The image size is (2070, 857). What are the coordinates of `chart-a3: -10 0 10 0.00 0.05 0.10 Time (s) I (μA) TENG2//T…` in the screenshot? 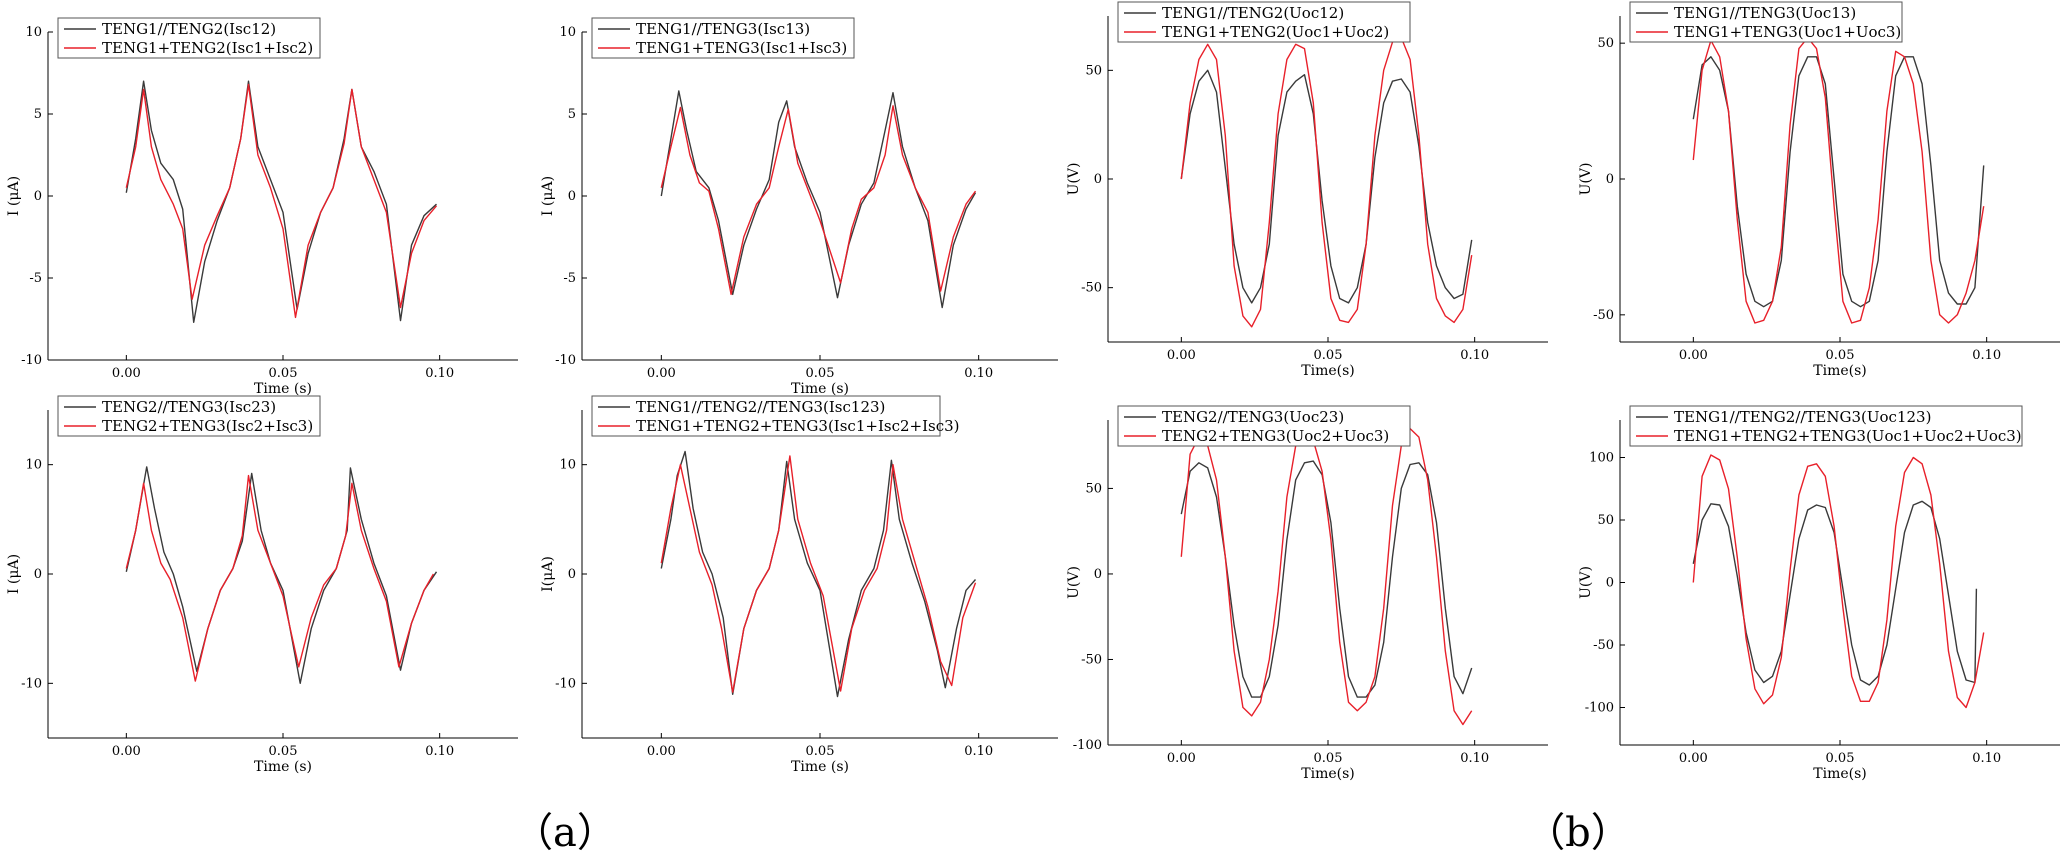 It's located at (262, 585).